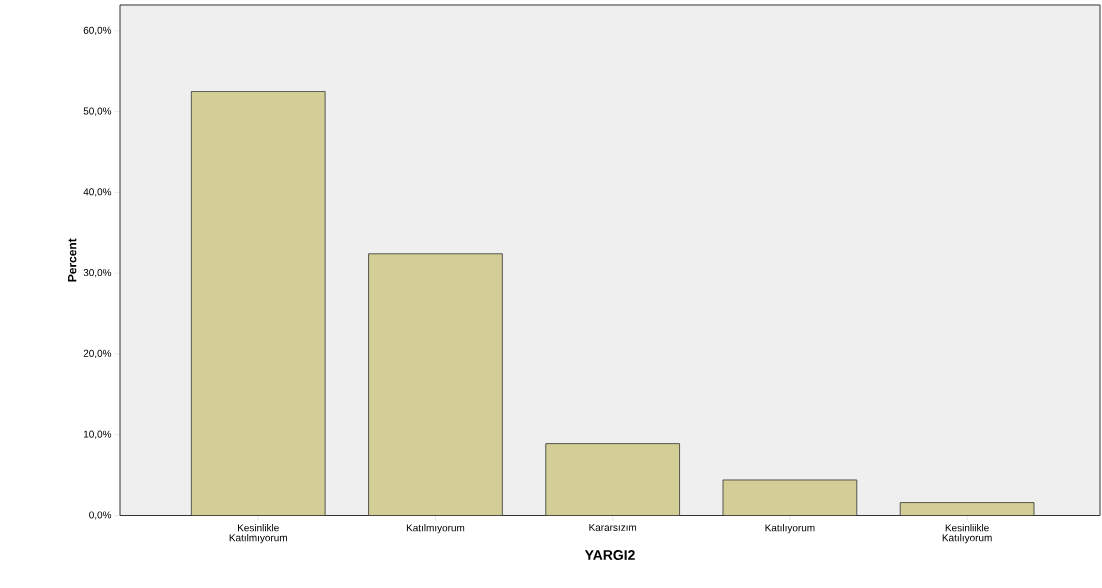 Image resolution: width=1102 pixels, height=588 pixels. I want to click on x-tick-label: Kesinlikle Katılmıyorum, so click(258, 534).